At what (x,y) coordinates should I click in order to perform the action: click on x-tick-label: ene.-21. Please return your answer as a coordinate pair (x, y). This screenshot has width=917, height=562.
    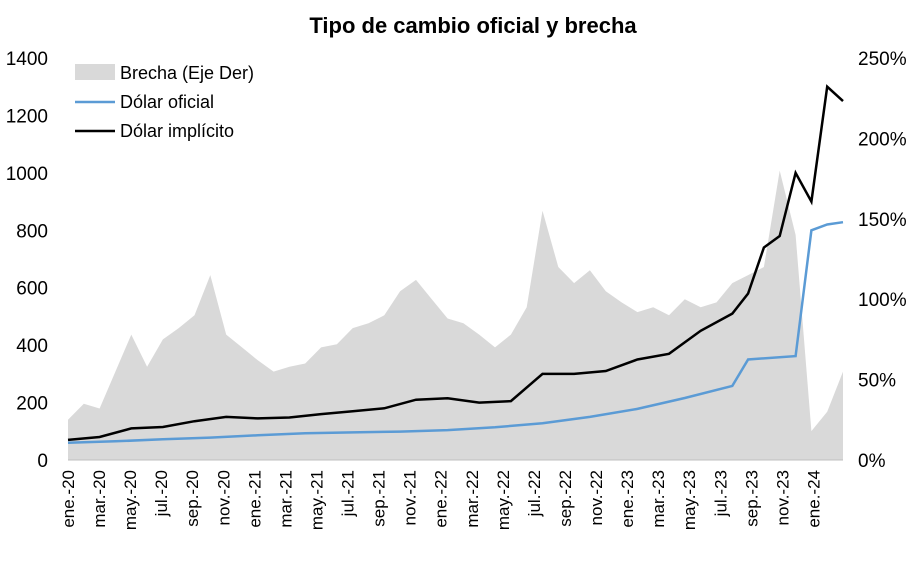
    Looking at the image, I should click on (254, 499).